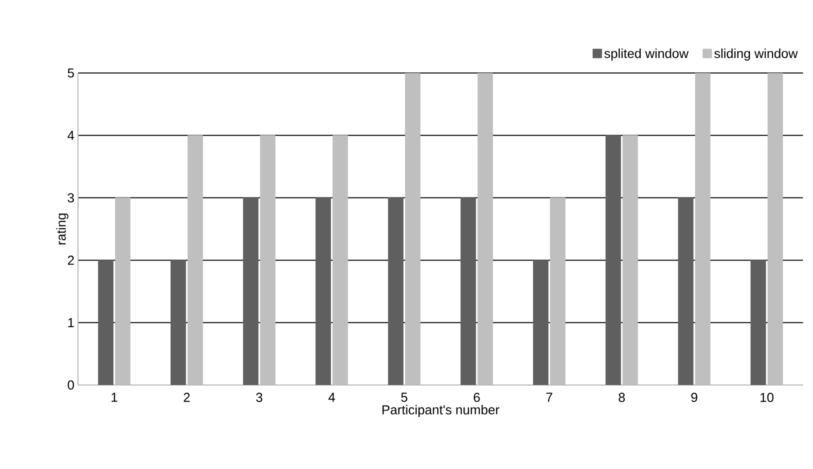  I want to click on x-tick-label: 8, so click(621, 397).